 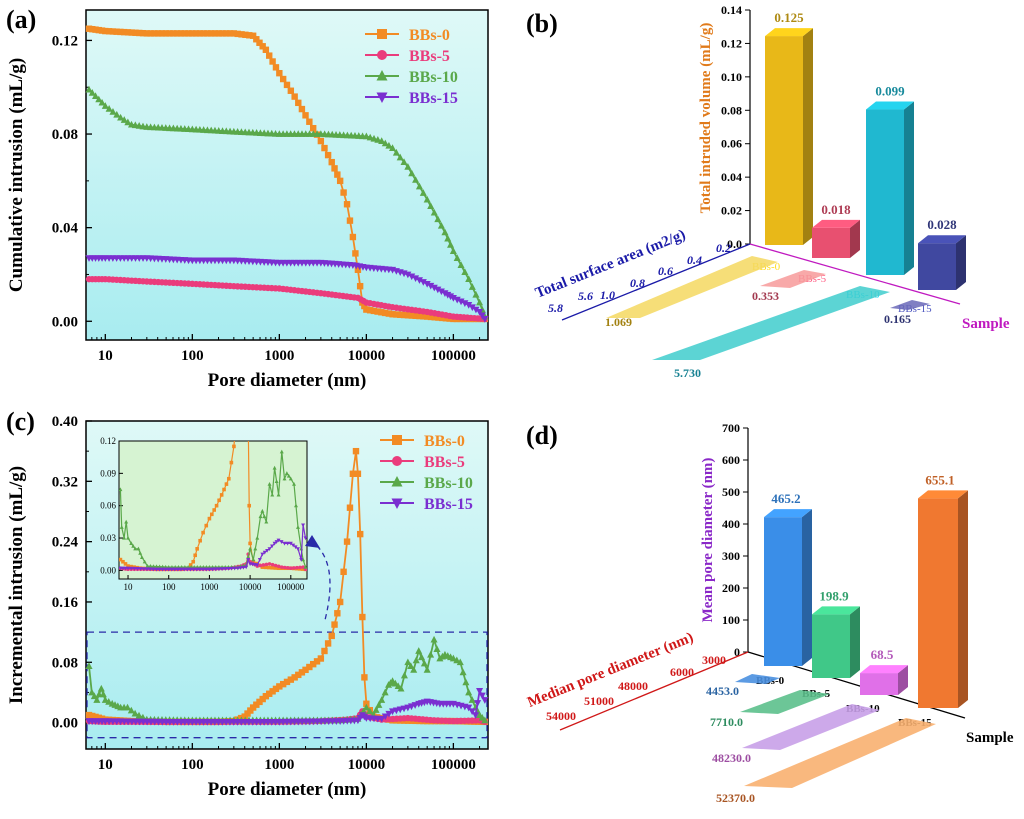 I want to click on inset-y-tick-label: 0.06, so click(x=108, y=506).